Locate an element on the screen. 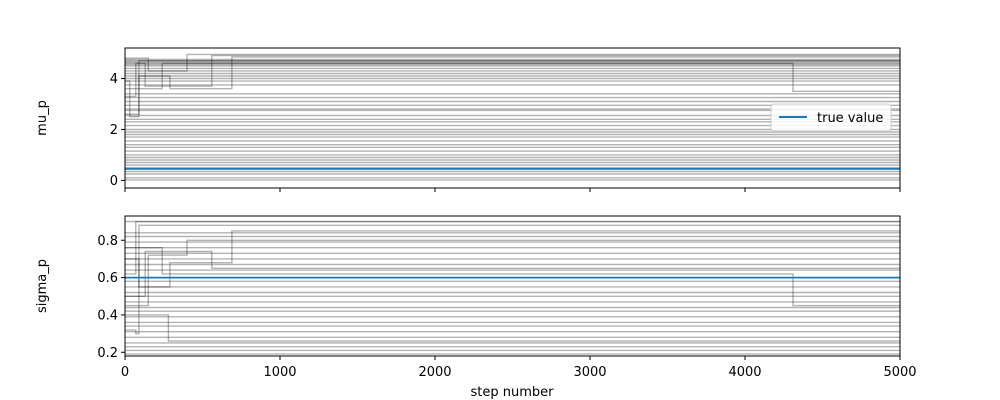 The height and width of the screenshot is (400, 1000). sigma-p-x-tick-label: 4000 is located at coordinates (744, 372).